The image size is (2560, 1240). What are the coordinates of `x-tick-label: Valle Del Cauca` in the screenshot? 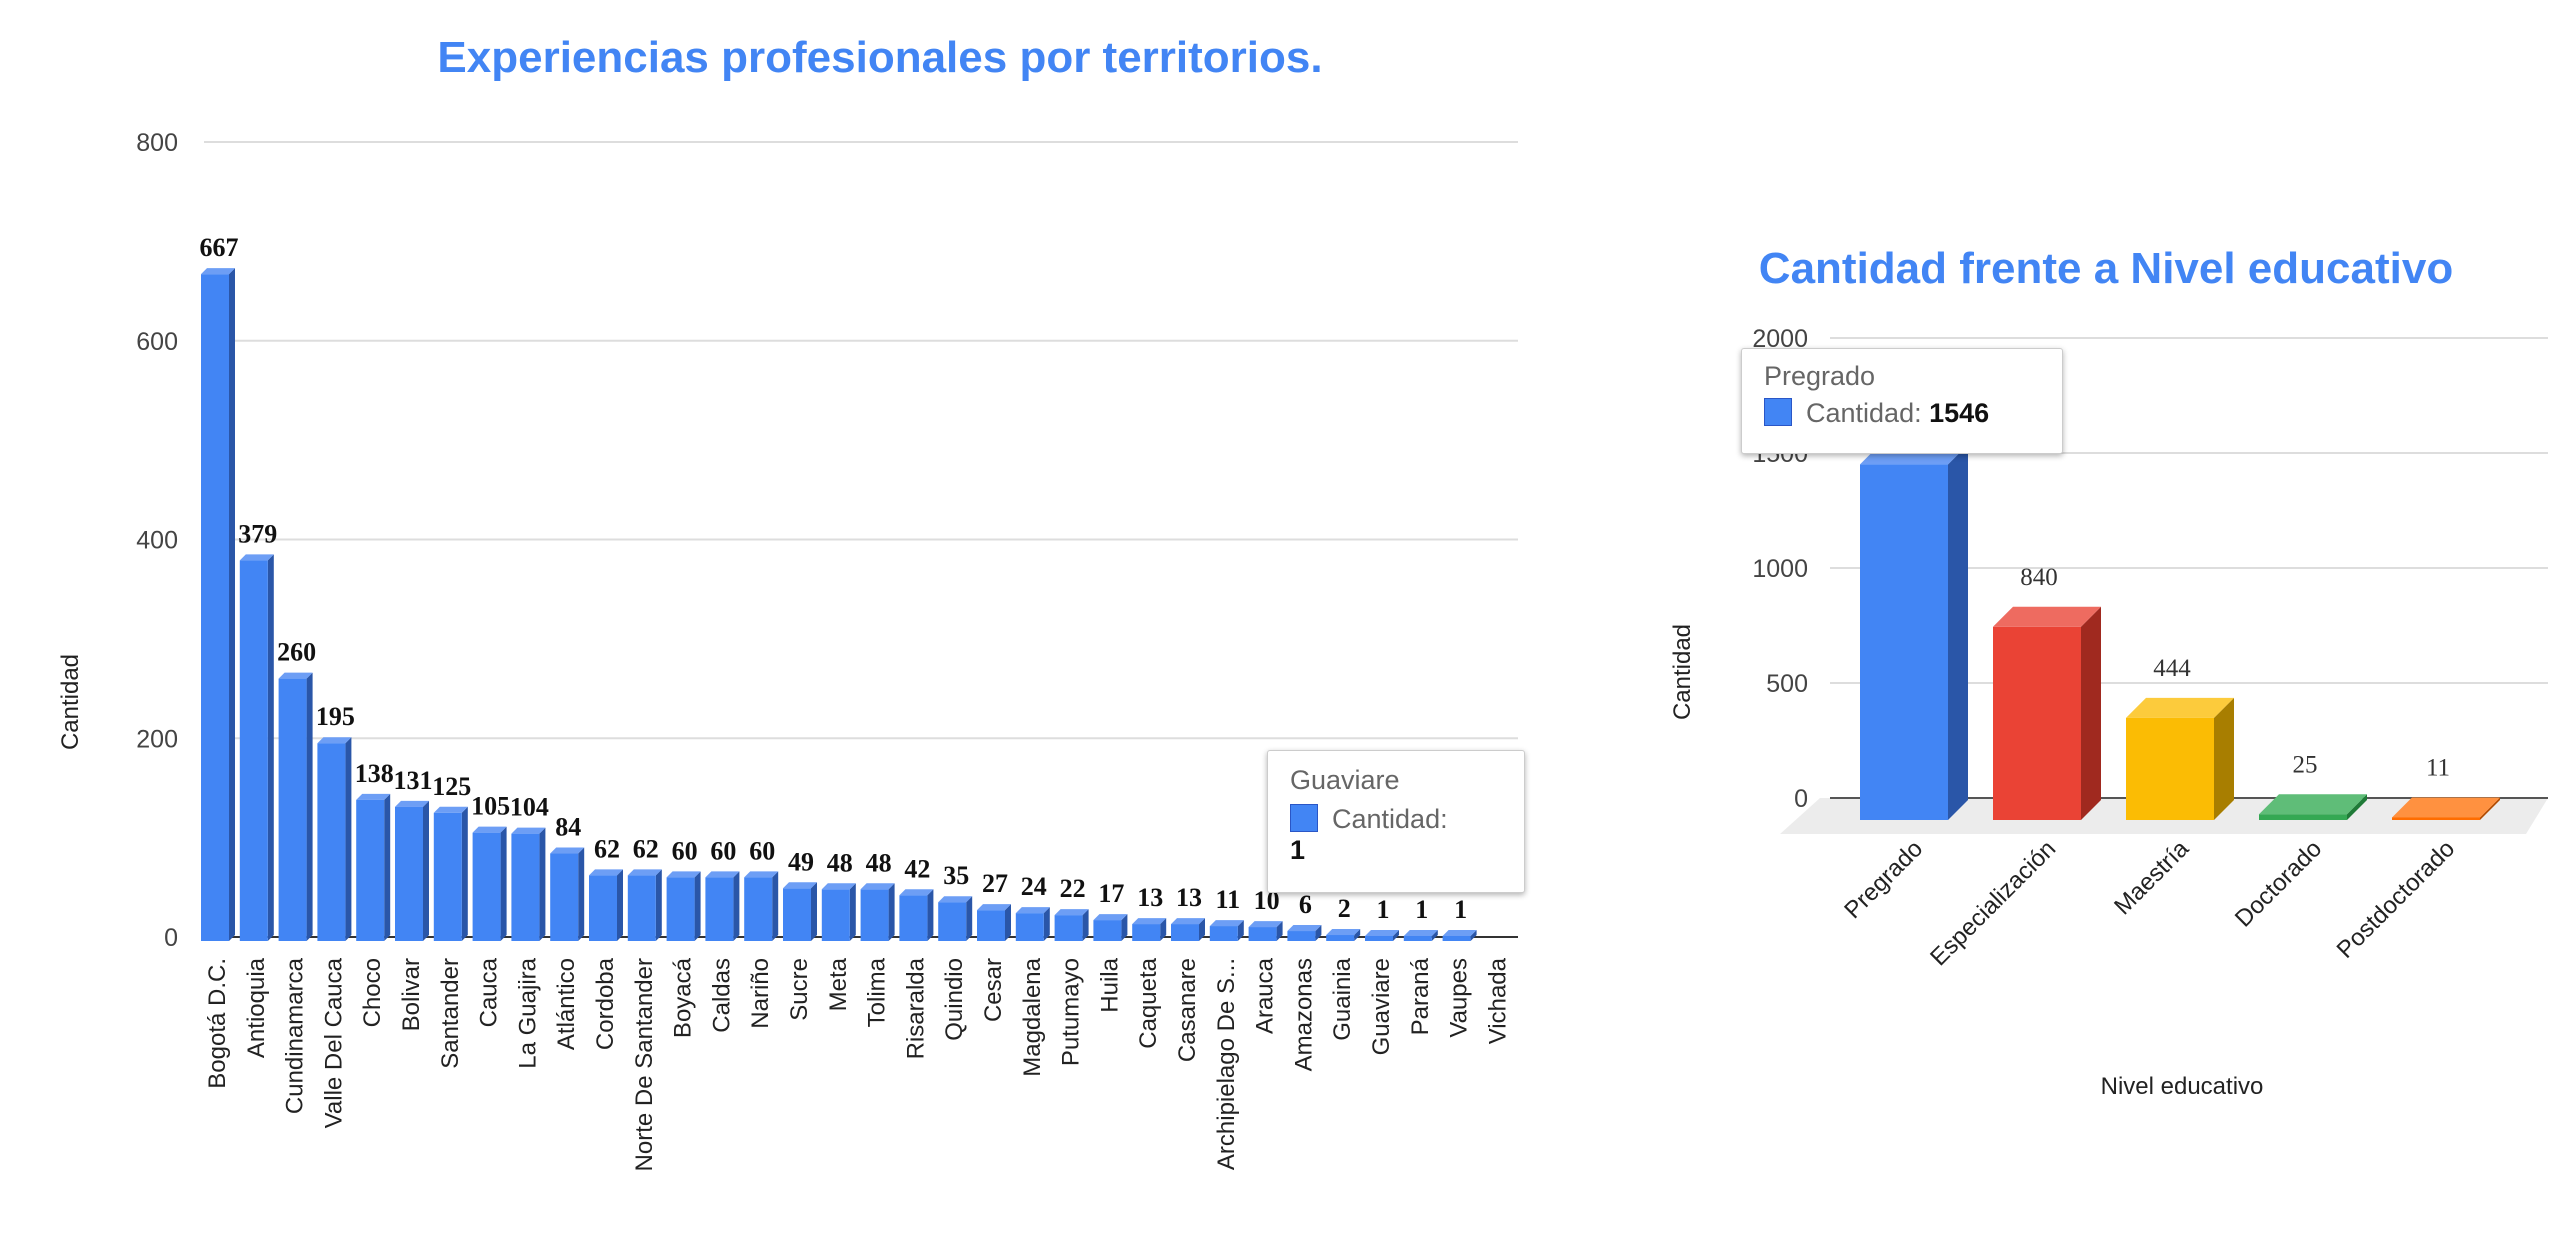 It's located at (333, 1042).